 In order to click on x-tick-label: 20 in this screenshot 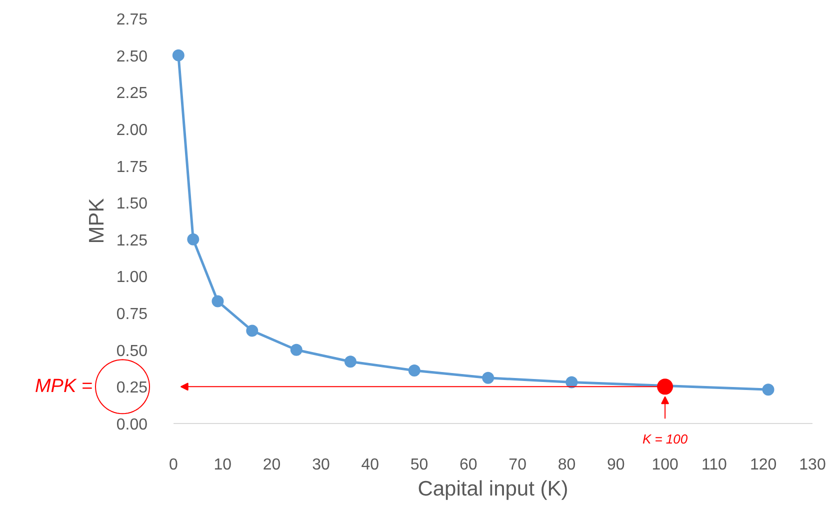, I will do `click(271, 465)`.